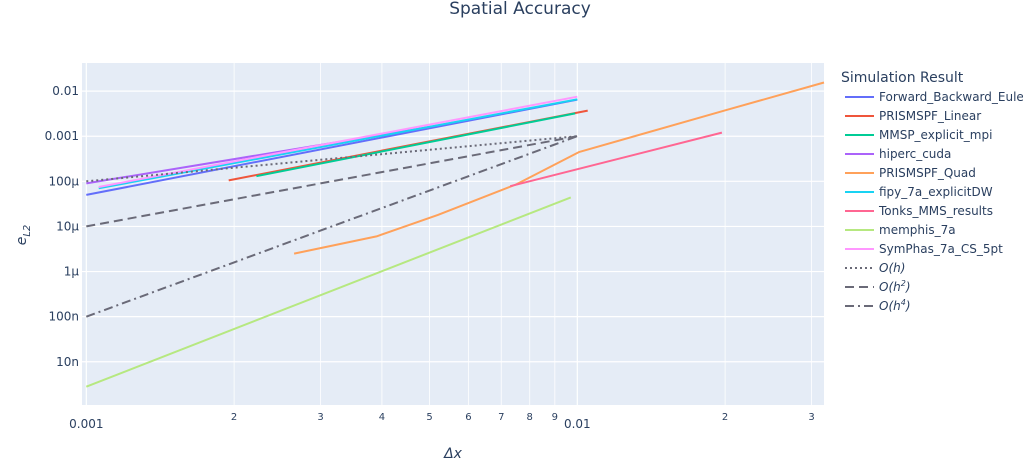 The height and width of the screenshot is (476, 1023). I want to click on legend-item-4: PRISMSPF_Quad, so click(927, 173).